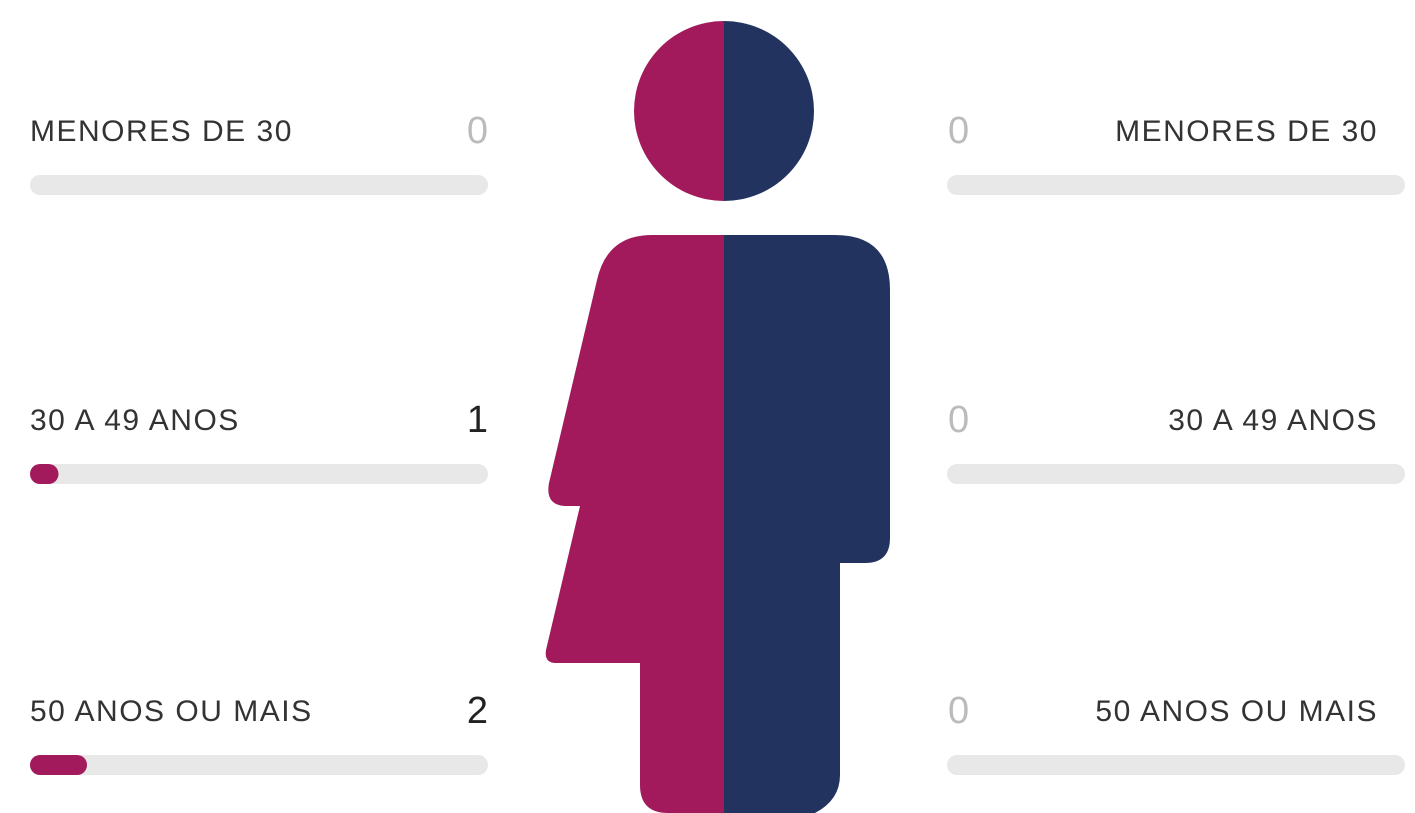 This screenshot has height=813, width=1415. Describe the element at coordinates (634, 524) in the screenshot. I see `body-female` at that location.